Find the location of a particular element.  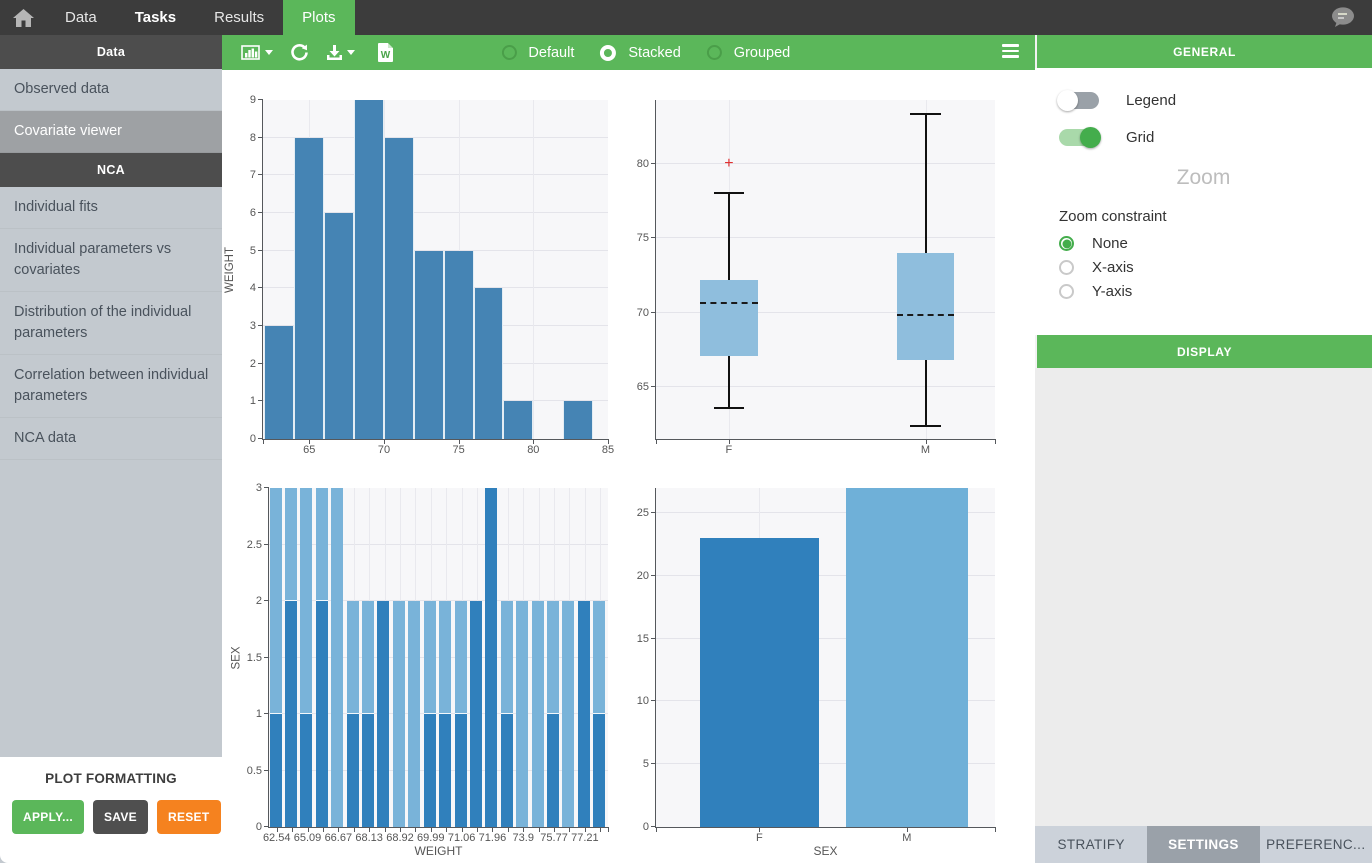

chart-type-button is located at coordinates (257, 53).